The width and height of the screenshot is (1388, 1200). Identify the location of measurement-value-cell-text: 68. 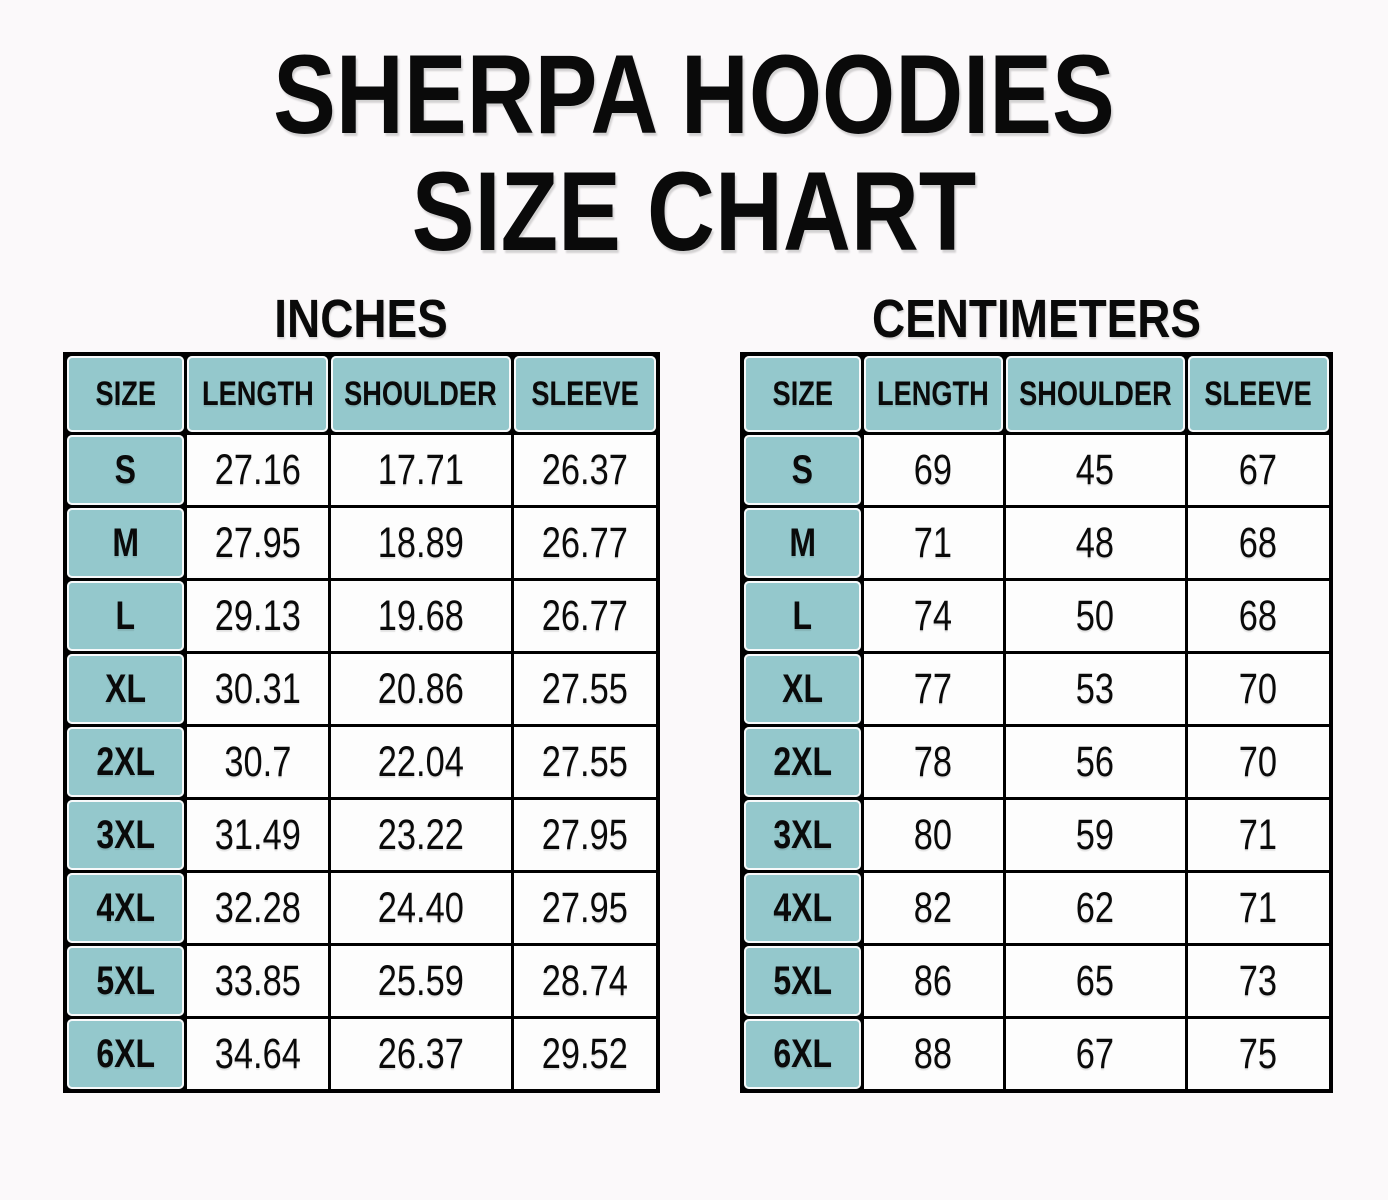
(1258, 542).